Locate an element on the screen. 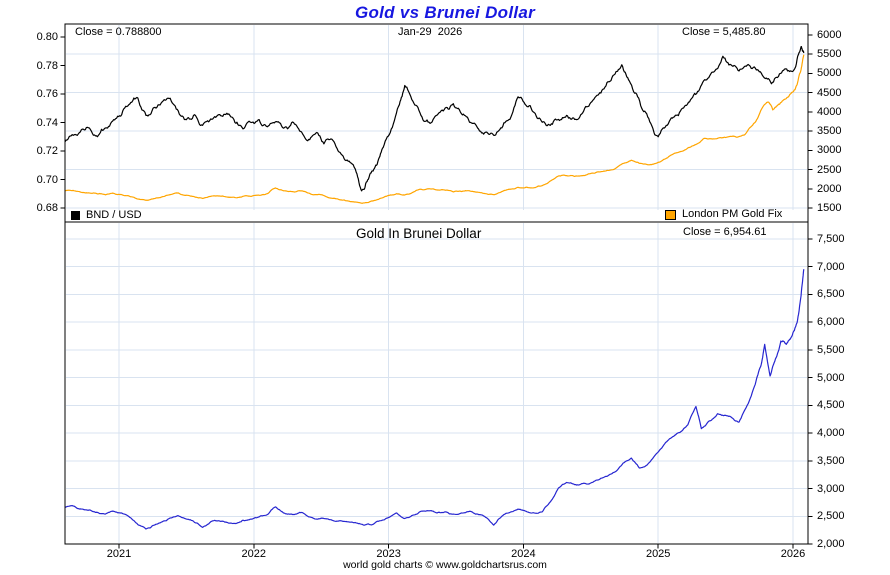  gold-swatch-icon is located at coordinates (670, 214).